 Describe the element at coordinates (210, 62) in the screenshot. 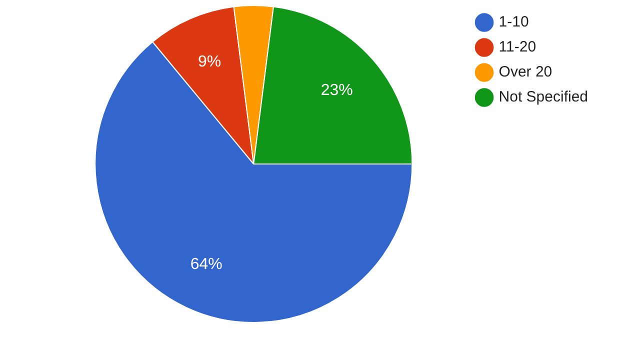

I see `data-label: 9%` at that location.